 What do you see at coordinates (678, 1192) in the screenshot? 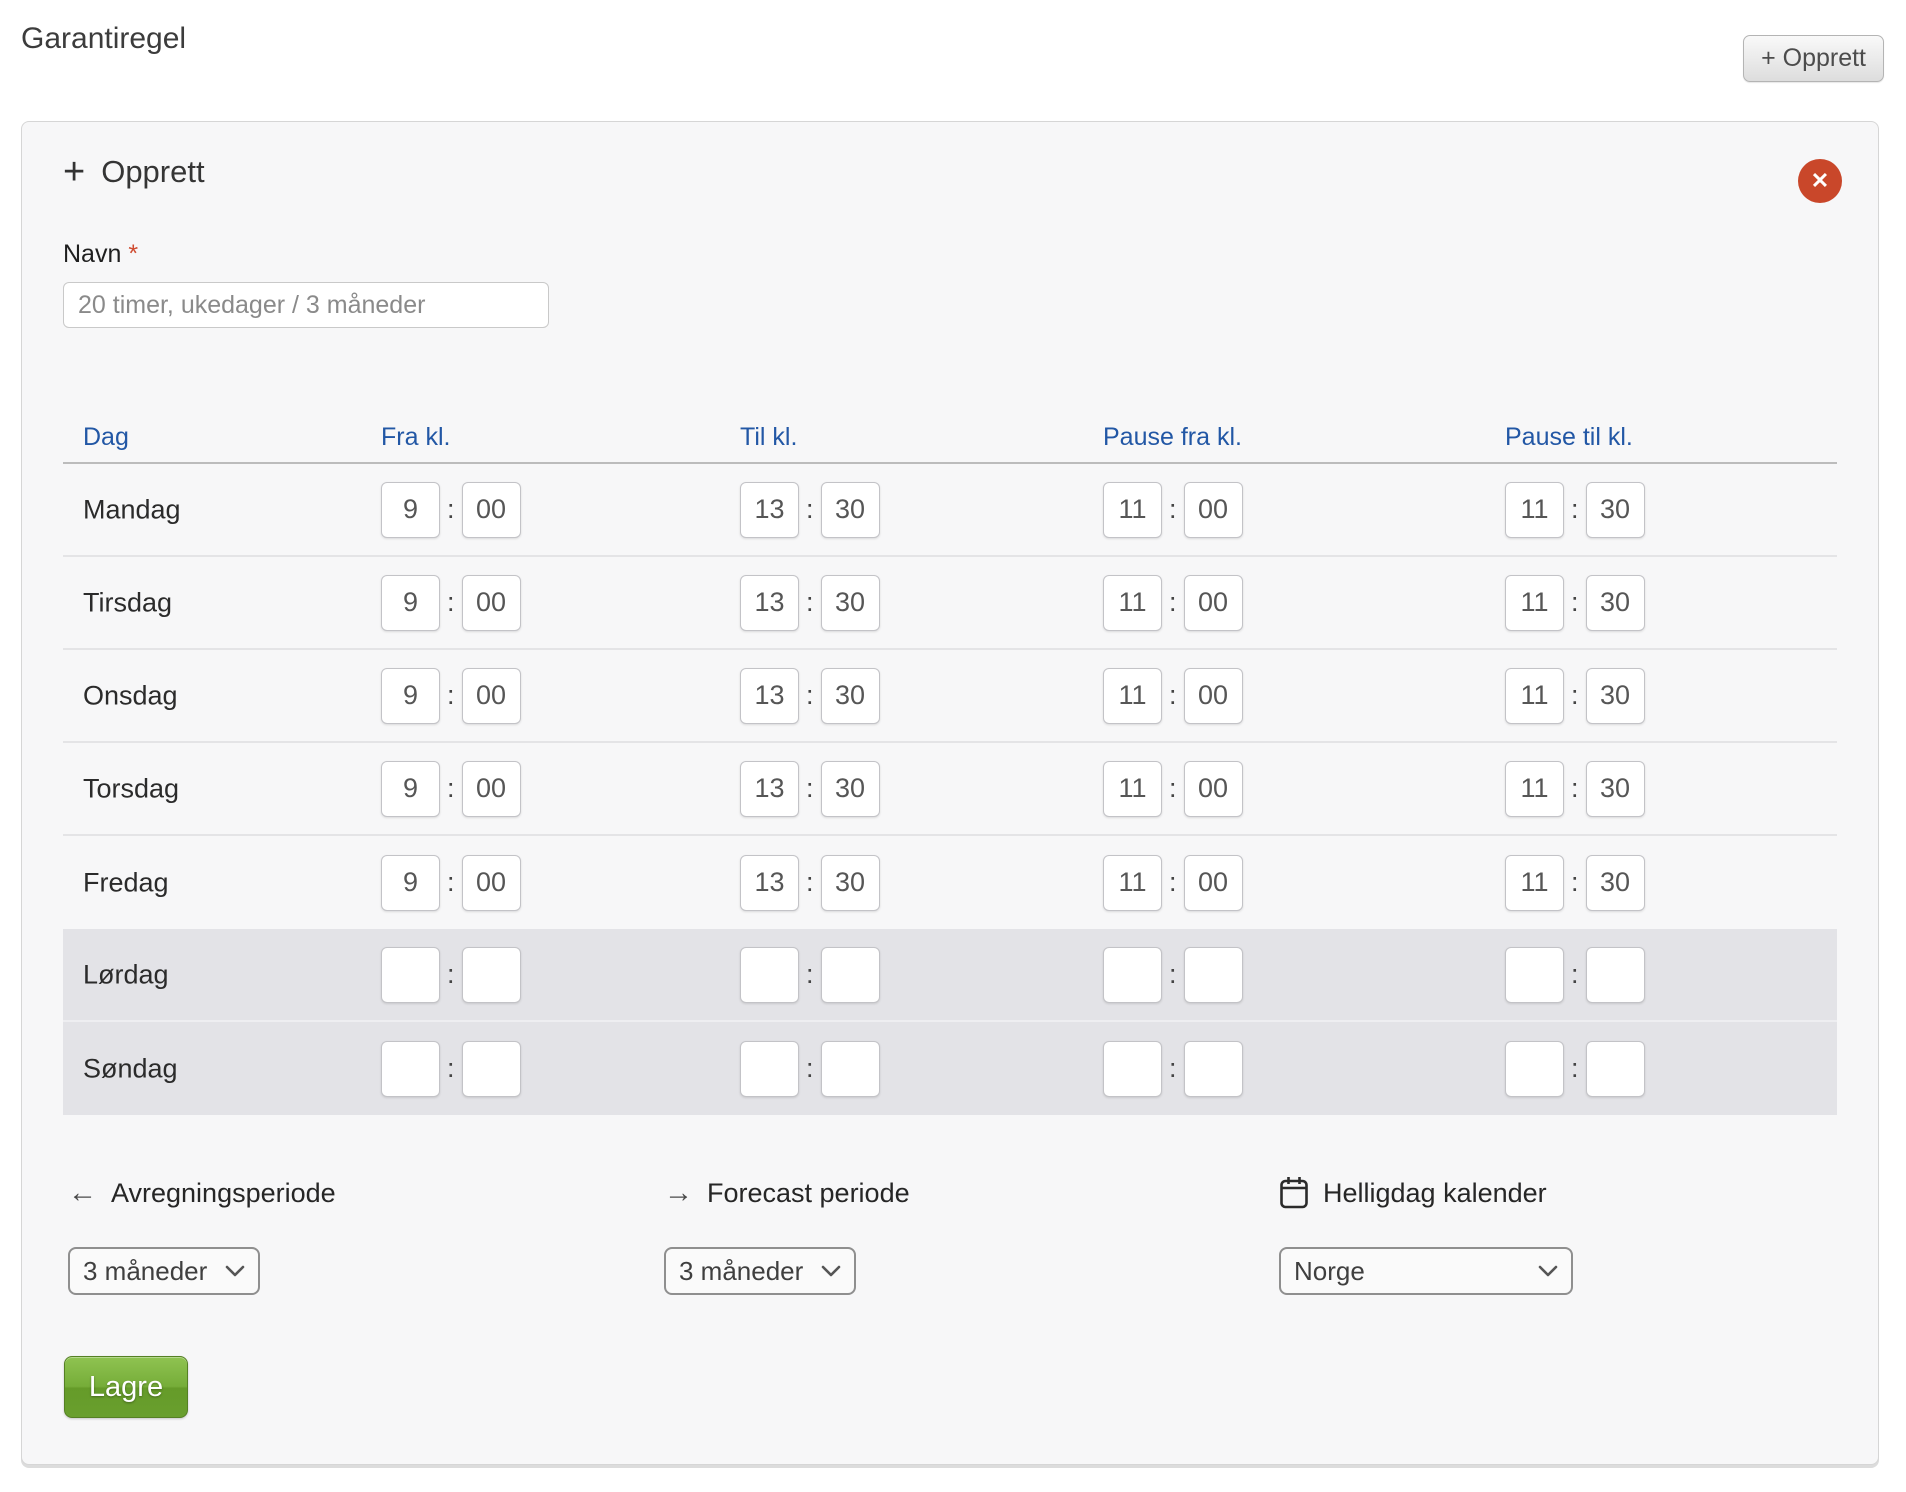
I see `arrow-right-icon: →` at bounding box center [678, 1192].